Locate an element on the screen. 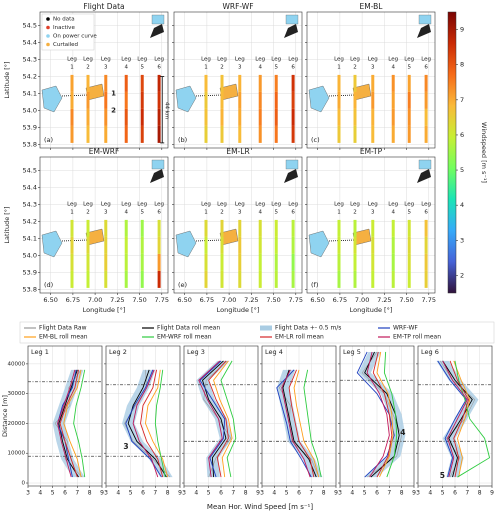  map-border is located at coordinates (104, 80).